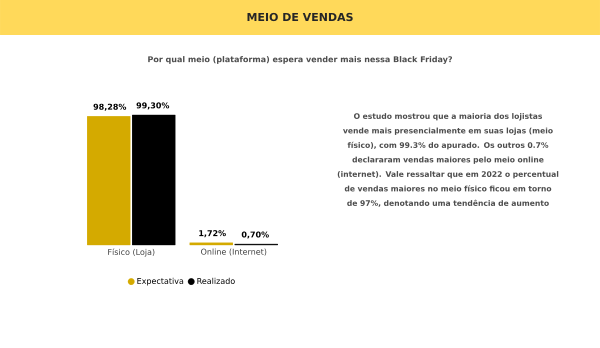 Image resolution: width=600 pixels, height=348 pixels. Describe the element at coordinates (255, 235) in the screenshot. I see `data-label: 0,70%` at that location.